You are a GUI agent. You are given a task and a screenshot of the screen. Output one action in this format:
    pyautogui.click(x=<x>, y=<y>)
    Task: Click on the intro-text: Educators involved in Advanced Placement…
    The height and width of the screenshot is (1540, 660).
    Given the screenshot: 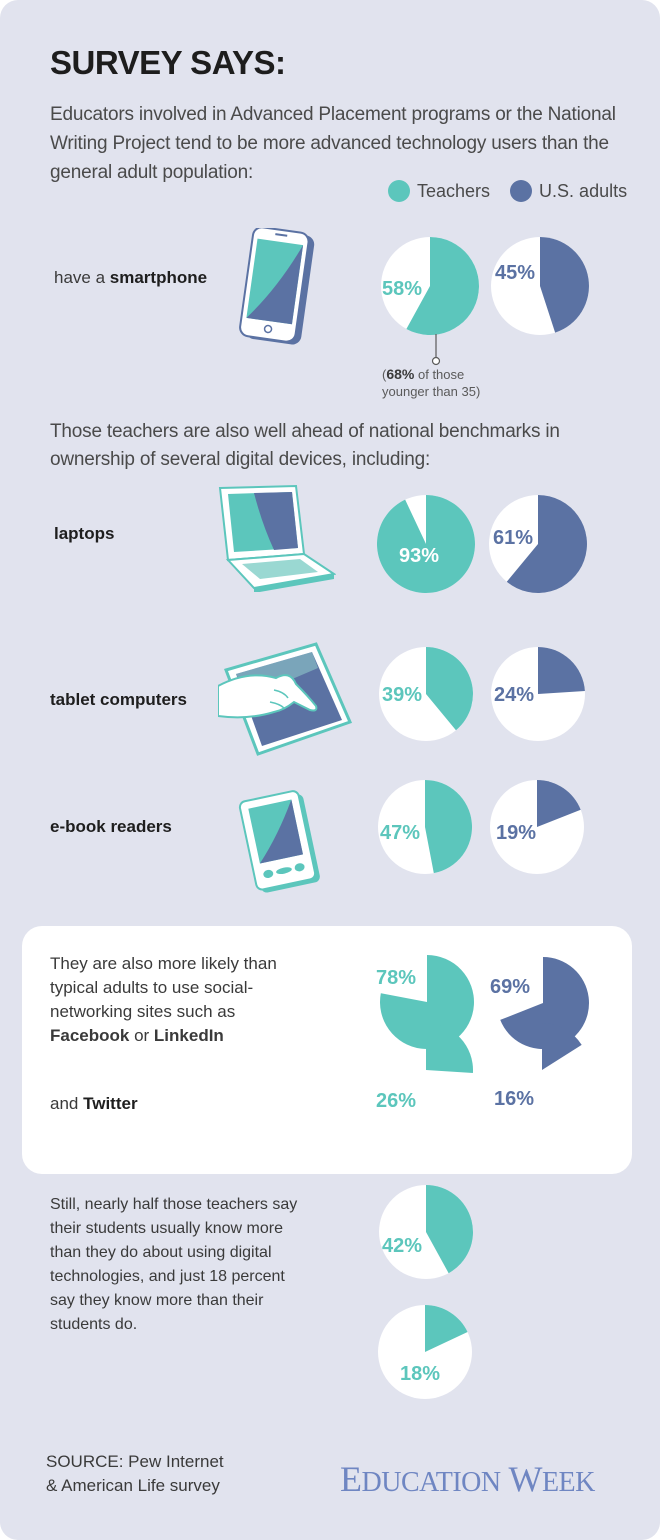 What is the action you would take?
    pyautogui.click(x=333, y=143)
    